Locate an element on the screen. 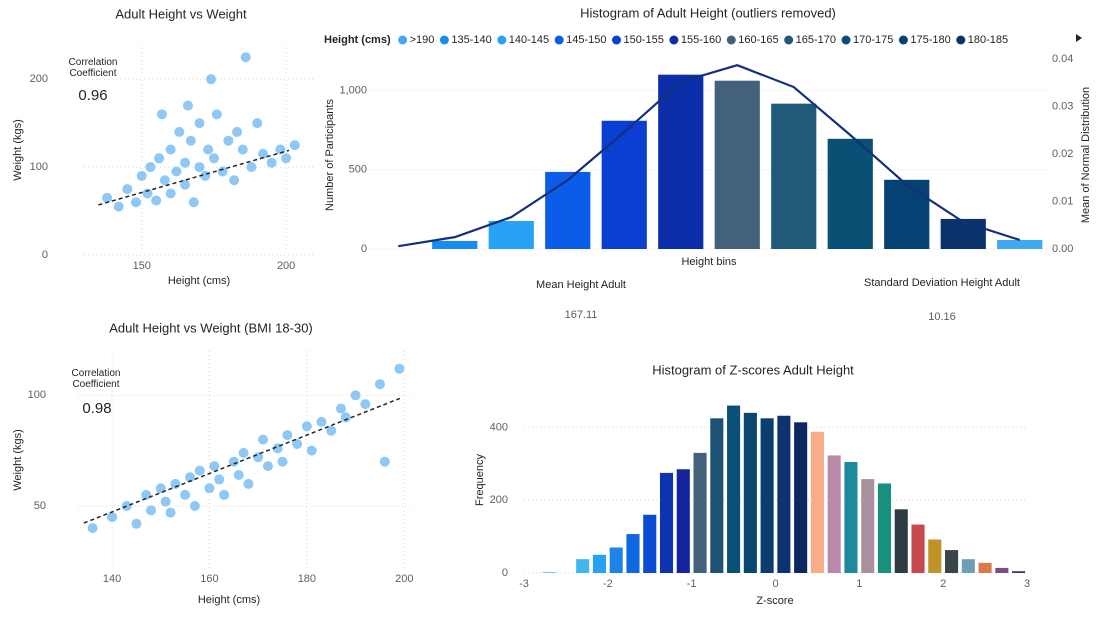 This screenshot has height=617, width=1097. y-axis-label: Frequency is located at coordinates (480, 480).